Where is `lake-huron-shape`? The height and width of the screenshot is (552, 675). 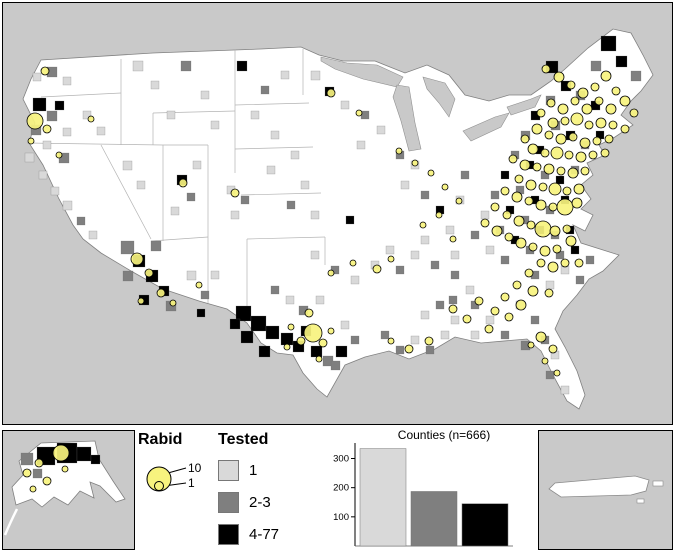
lake-huron-shape is located at coordinates (439, 97).